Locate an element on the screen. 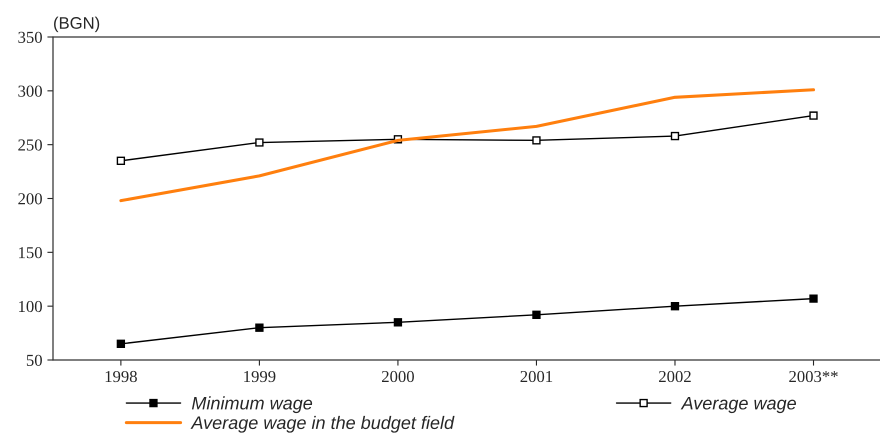 The height and width of the screenshot is (447, 880). x-tick-label: 1999 is located at coordinates (260, 376).